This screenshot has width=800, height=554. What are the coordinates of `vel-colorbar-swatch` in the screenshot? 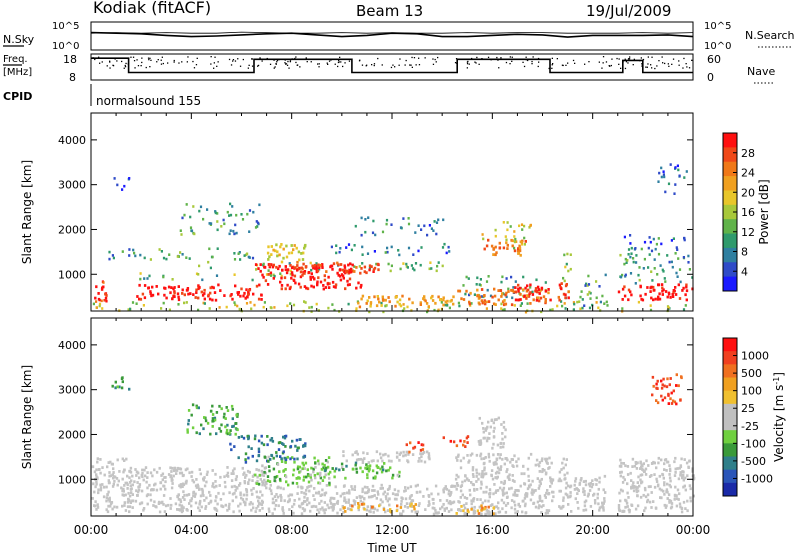 It's located at (730, 450).